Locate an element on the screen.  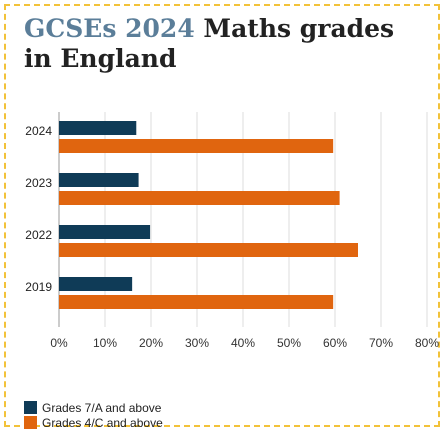
x-tick-label: 50% is located at coordinates (289, 343).